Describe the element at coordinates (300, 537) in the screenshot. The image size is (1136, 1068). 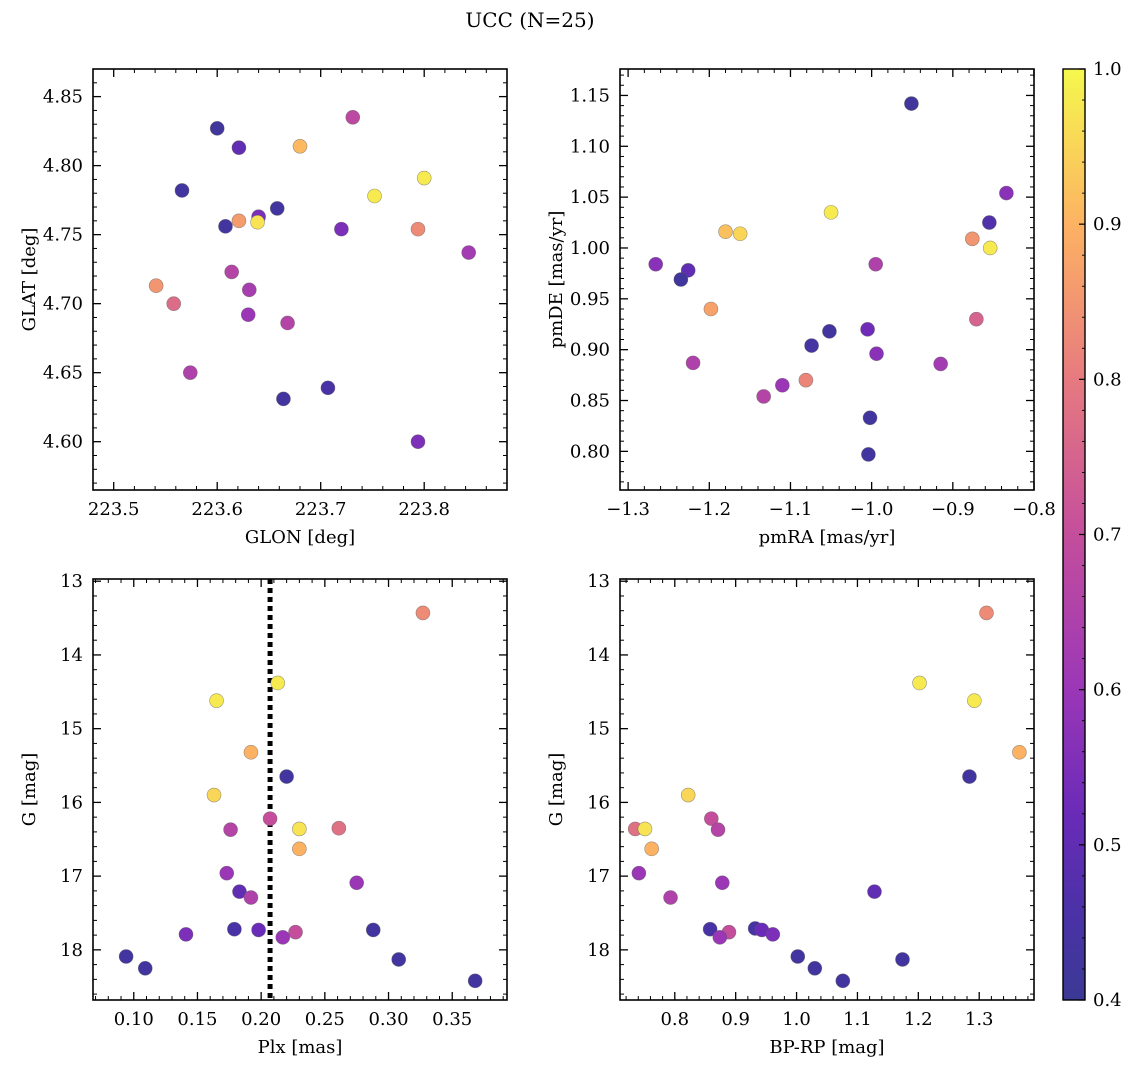
I see `x-axis-label: GLON [deg]` at that location.